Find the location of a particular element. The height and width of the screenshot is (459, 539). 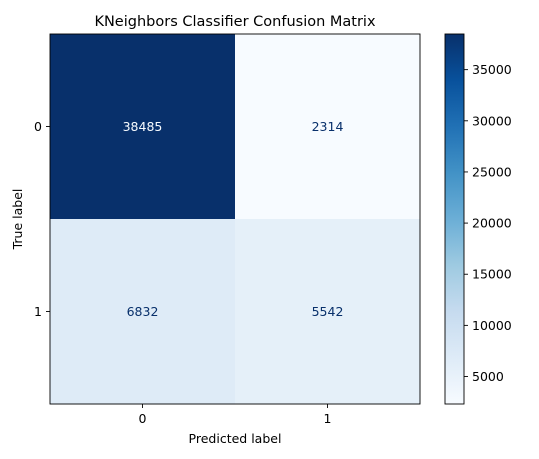

colorbar-tick-label: 30000 is located at coordinates (492, 120).